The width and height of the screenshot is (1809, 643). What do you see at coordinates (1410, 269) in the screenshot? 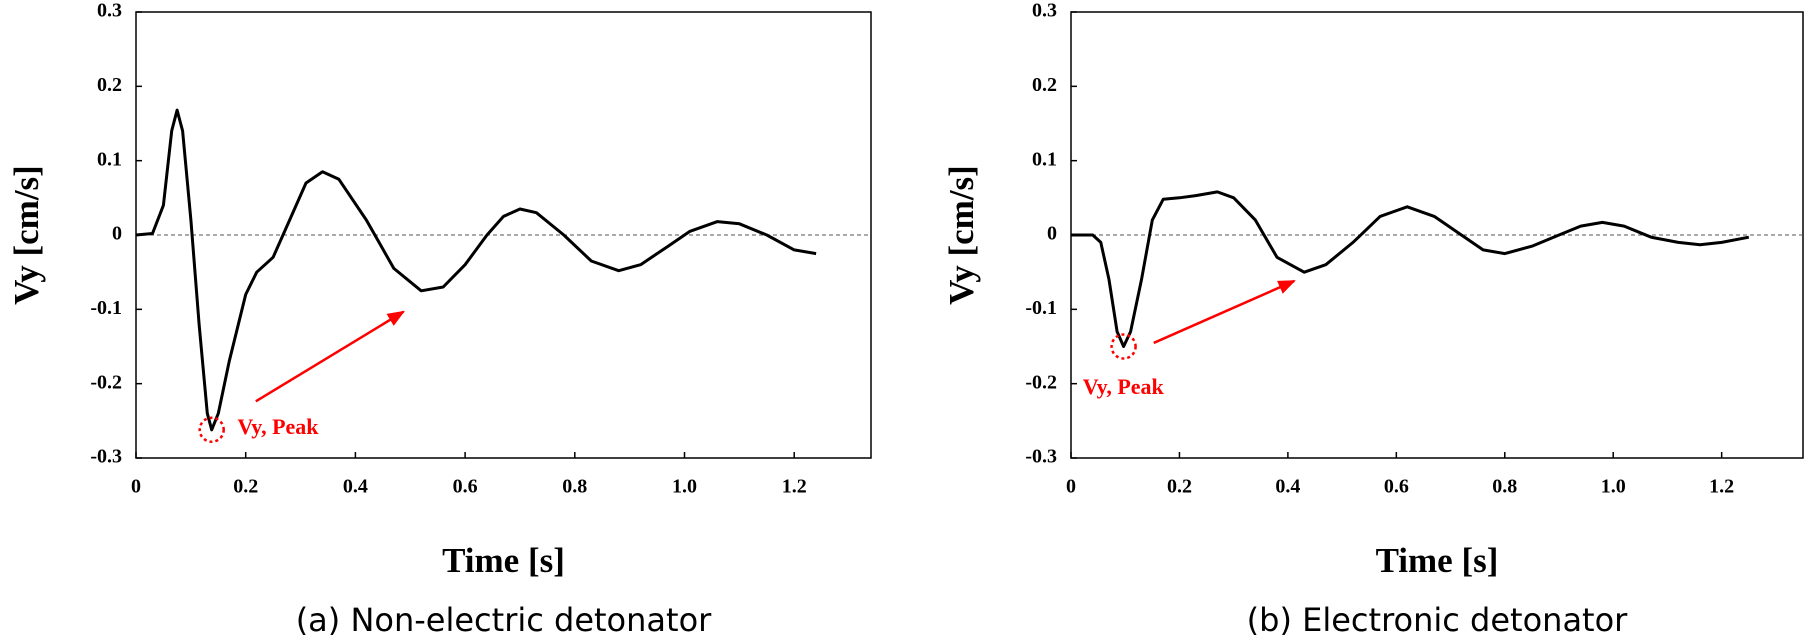
I see `data-line` at bounding box center [1410, 269].